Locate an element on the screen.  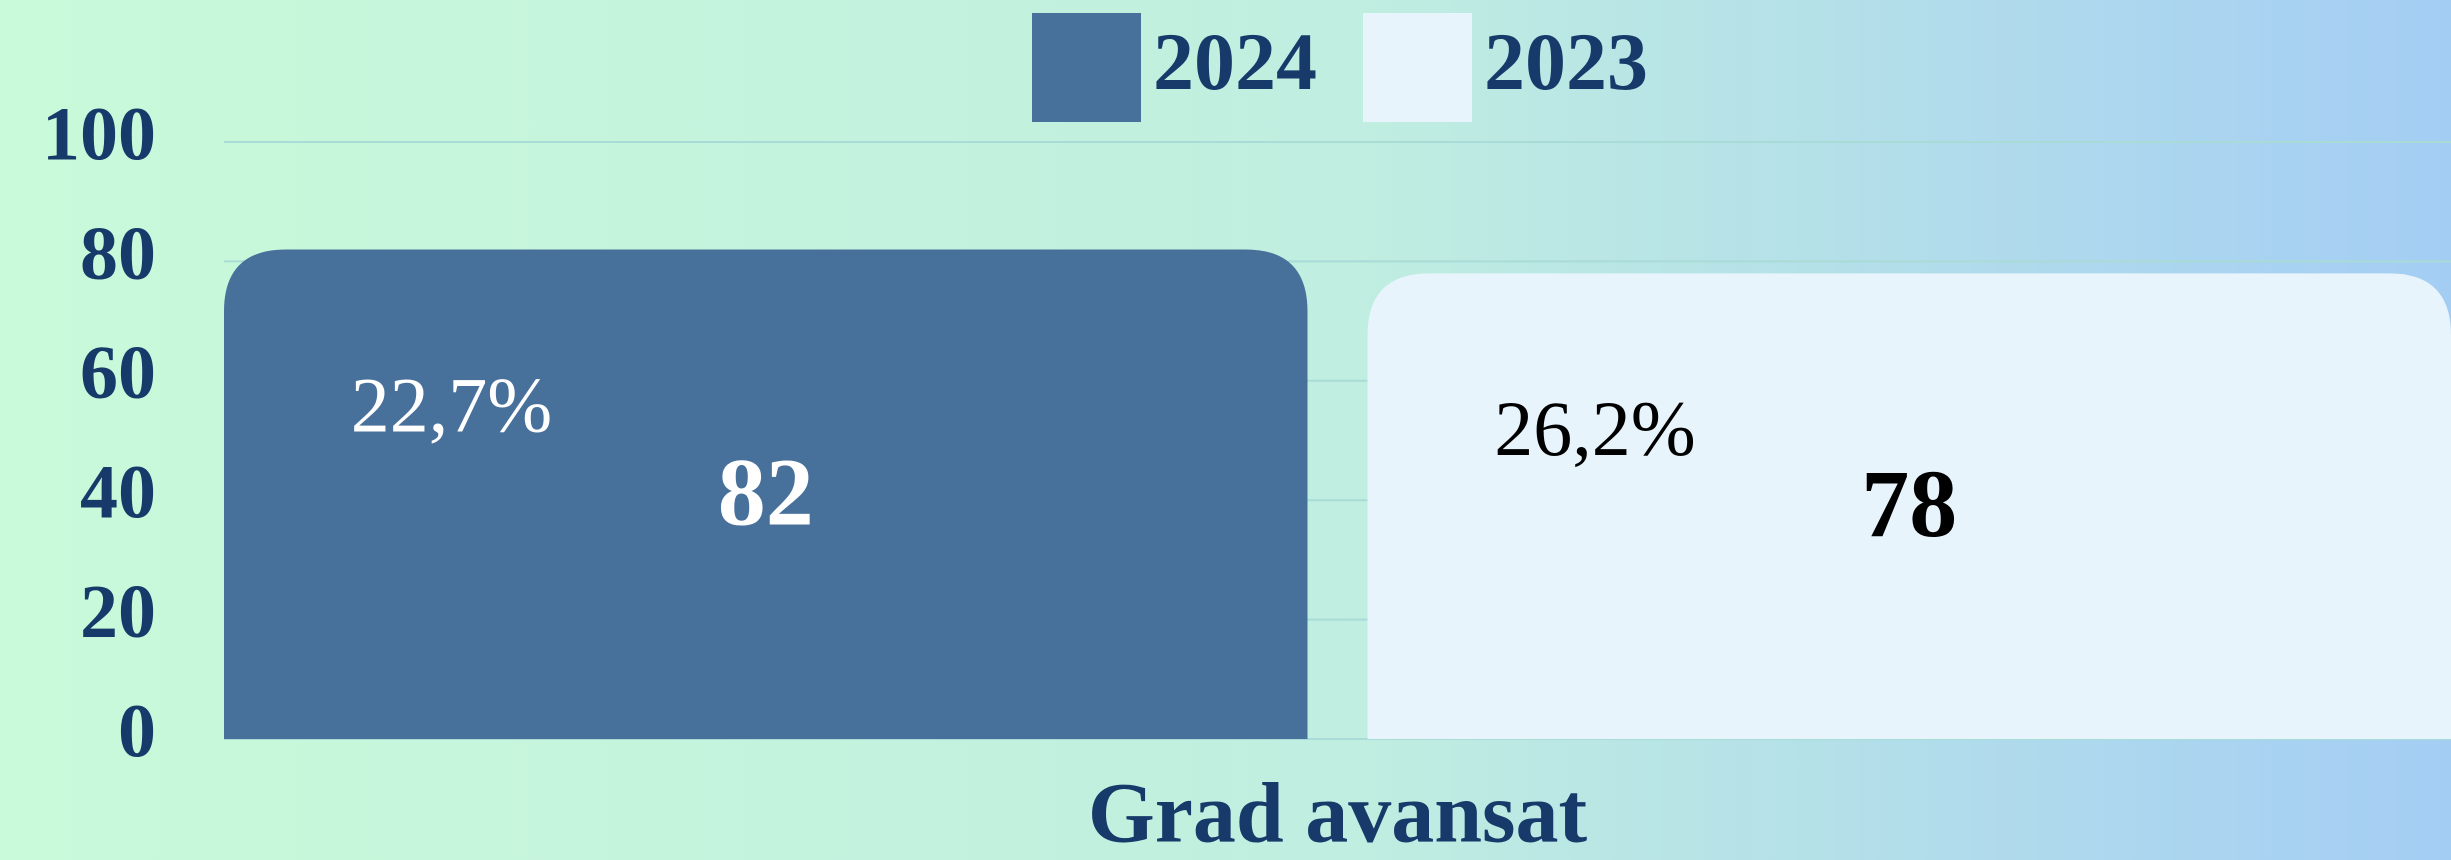
x-axis-label: Grad avansat is located at coordinates (1338, 812).